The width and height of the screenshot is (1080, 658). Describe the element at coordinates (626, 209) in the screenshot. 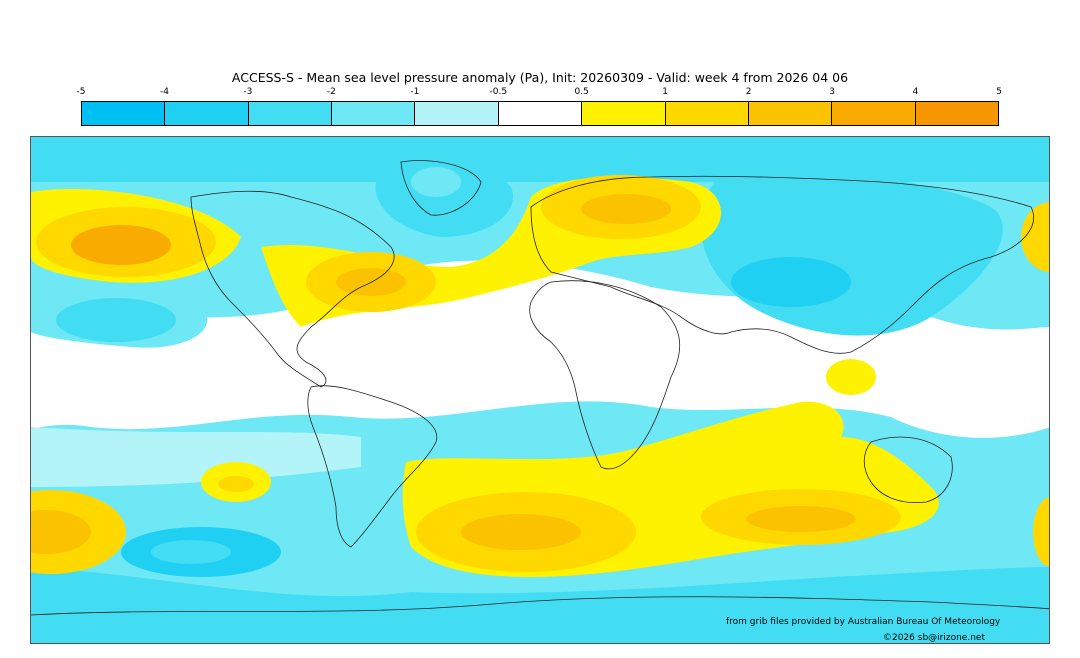

I see `field-pos-europe-core` at that location.